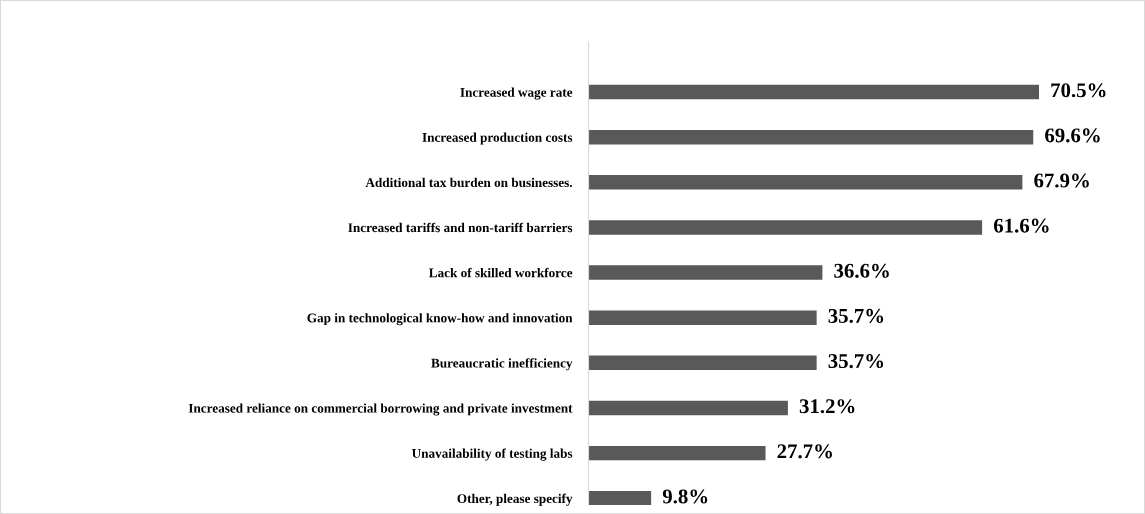 This screenshot has height=514, width=1145. What do you see at coordinates (500, 272) in the screenshot?
I see `y-tick-label: Lack of skilled workforce` at bounding box center [500, 272].